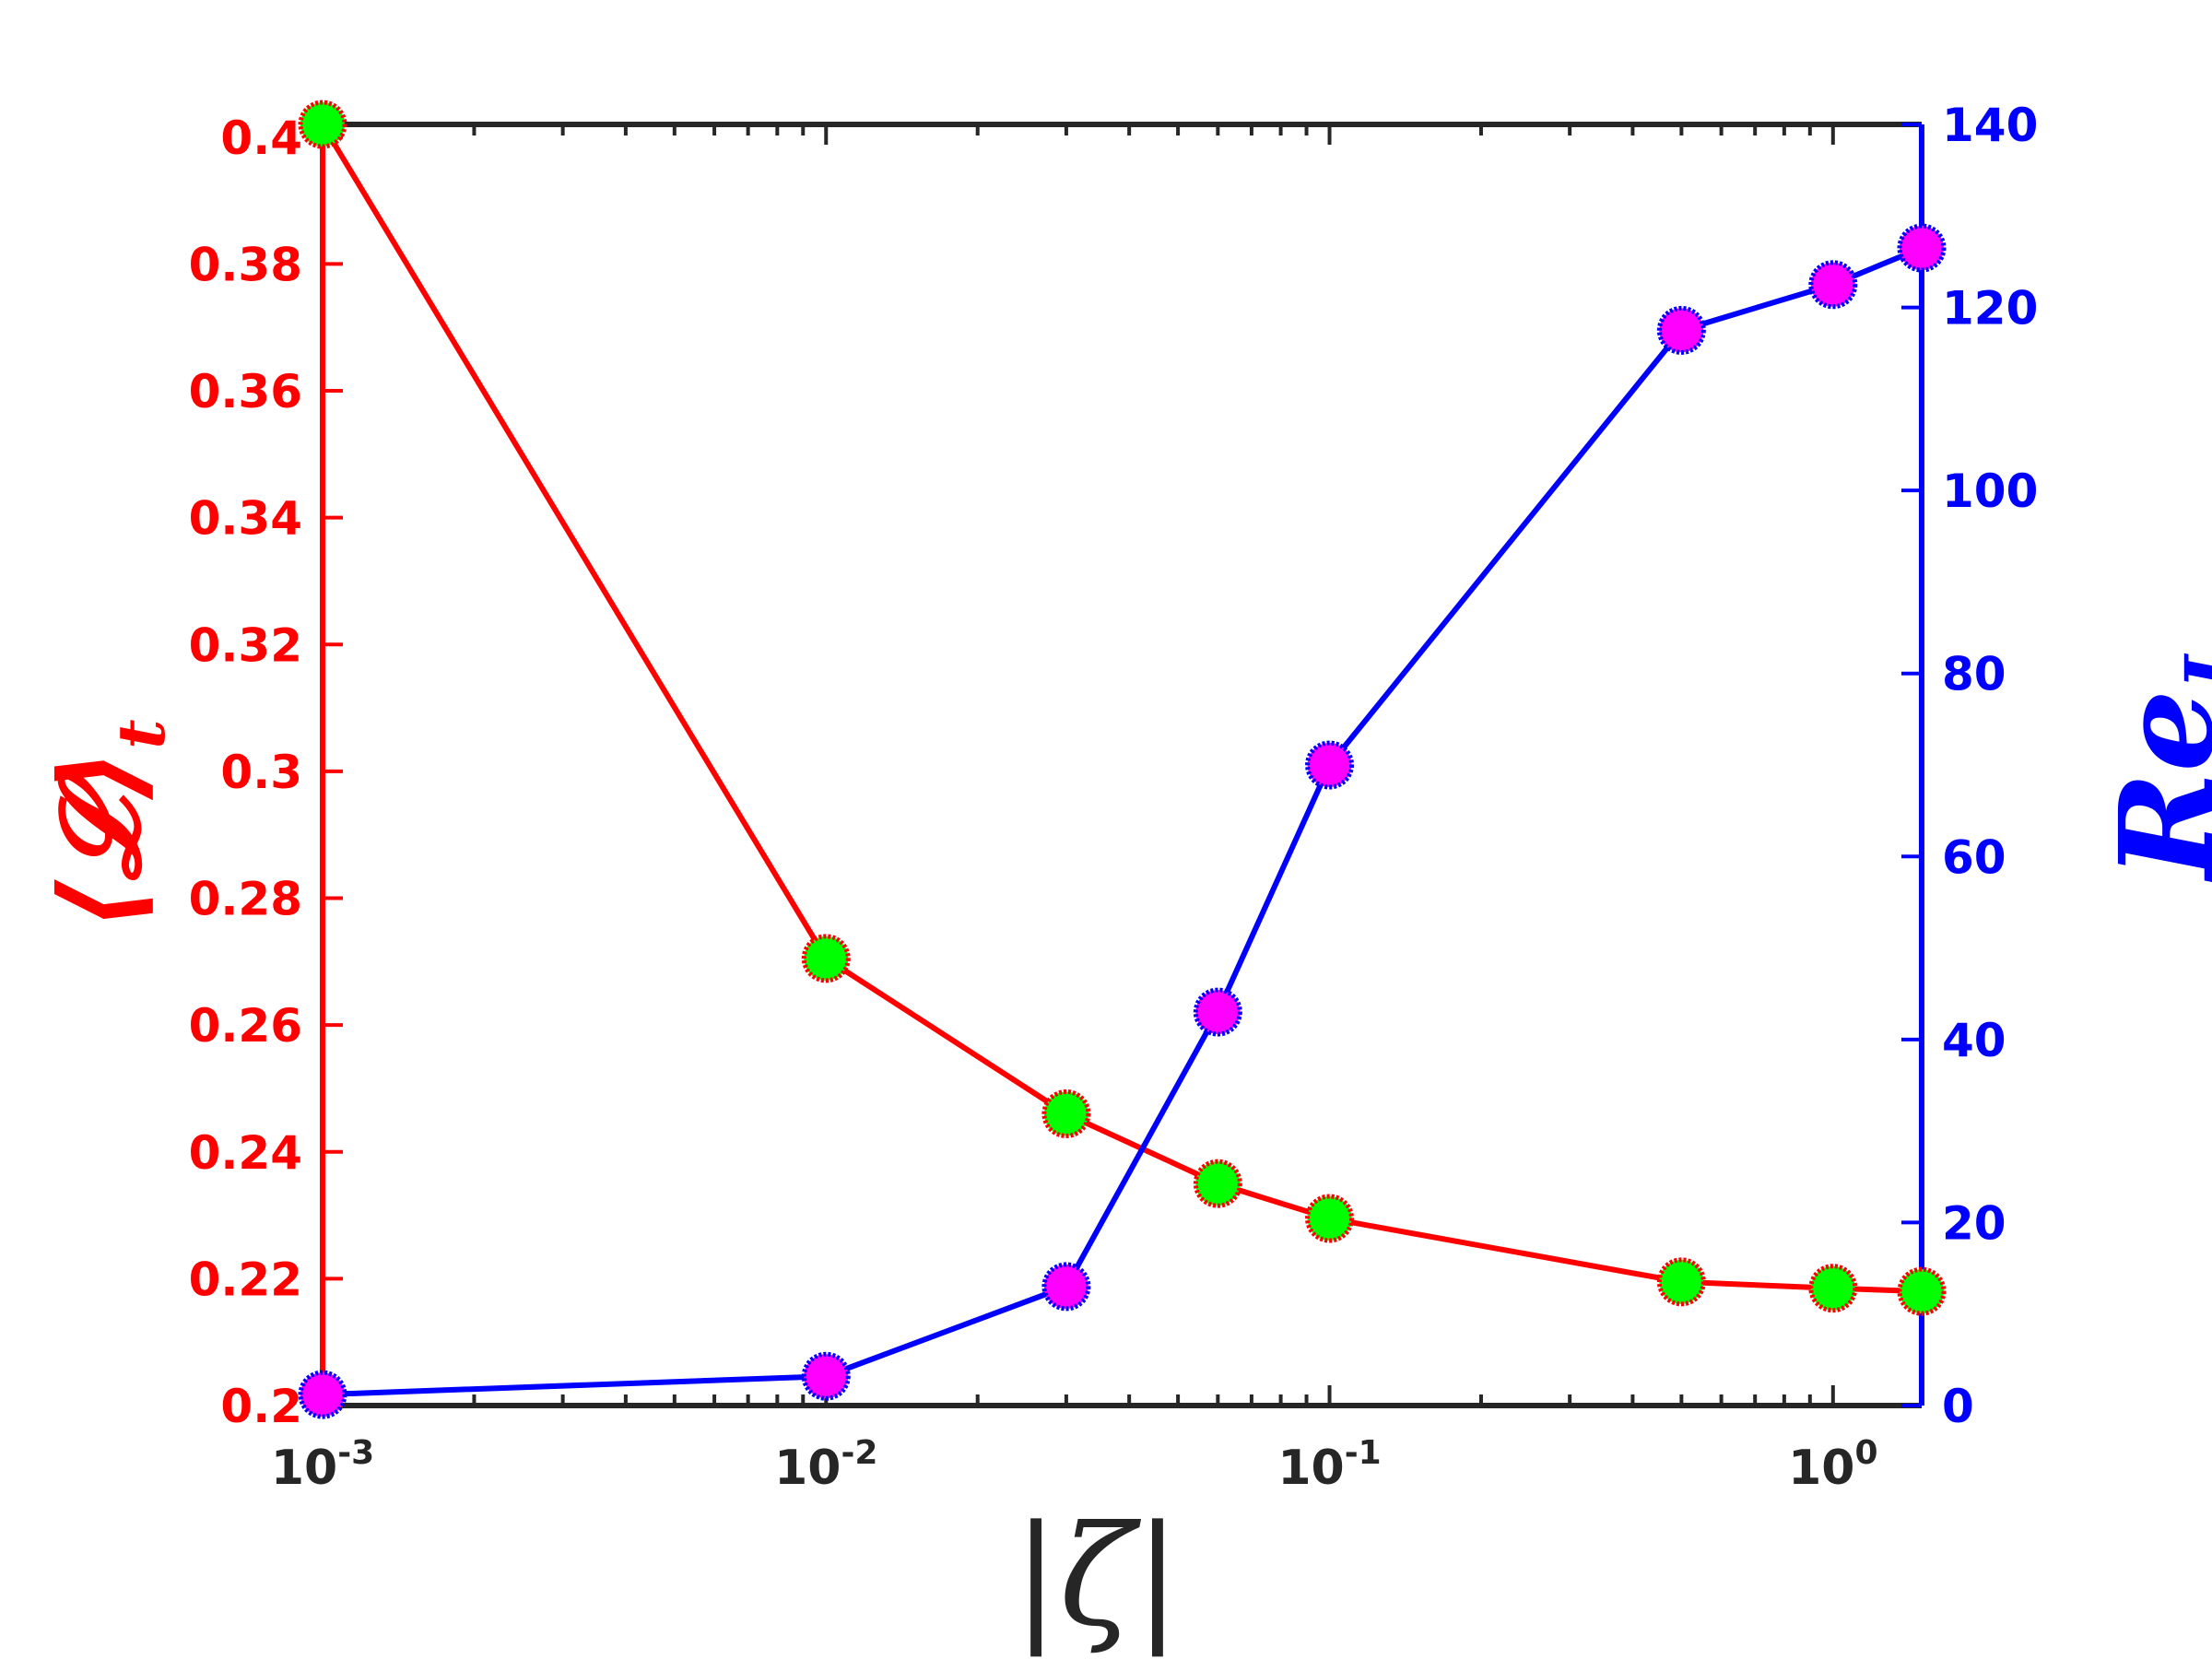 The width and height of the screenshot is (2212, 1659). What do you see at coordinates (1865, 1453) in the screenshot?
I see `x-tick-label-exponent: 0` at bounding box center [1865, 1453].